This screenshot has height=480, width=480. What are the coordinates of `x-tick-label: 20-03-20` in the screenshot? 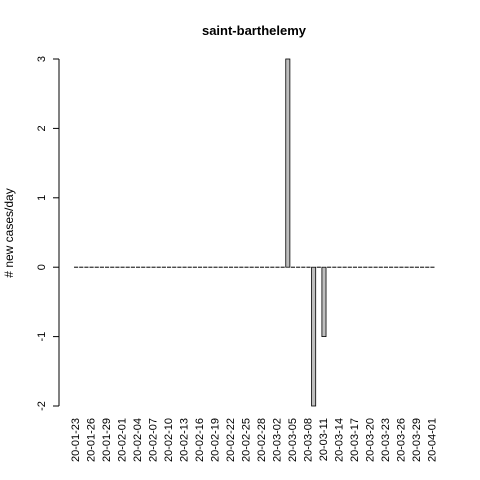 It's located at (370, 440).